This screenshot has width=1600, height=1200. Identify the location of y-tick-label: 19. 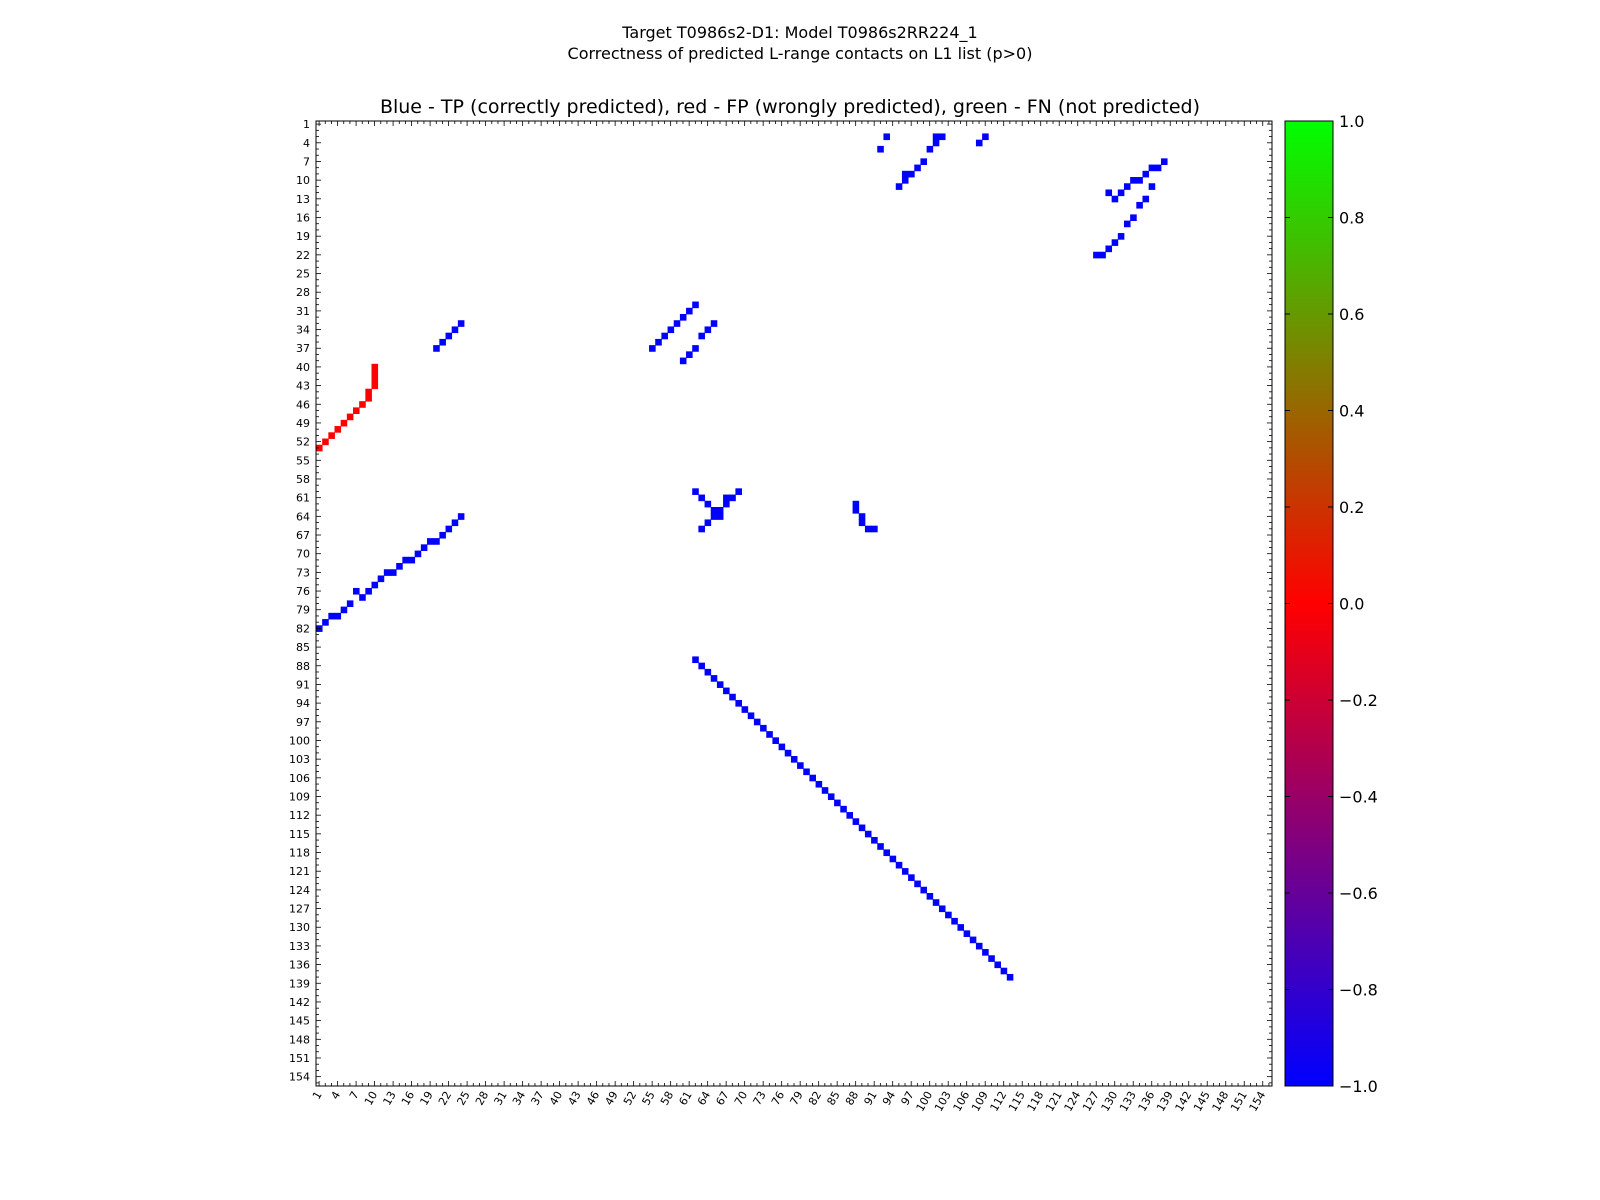
(303, 236).